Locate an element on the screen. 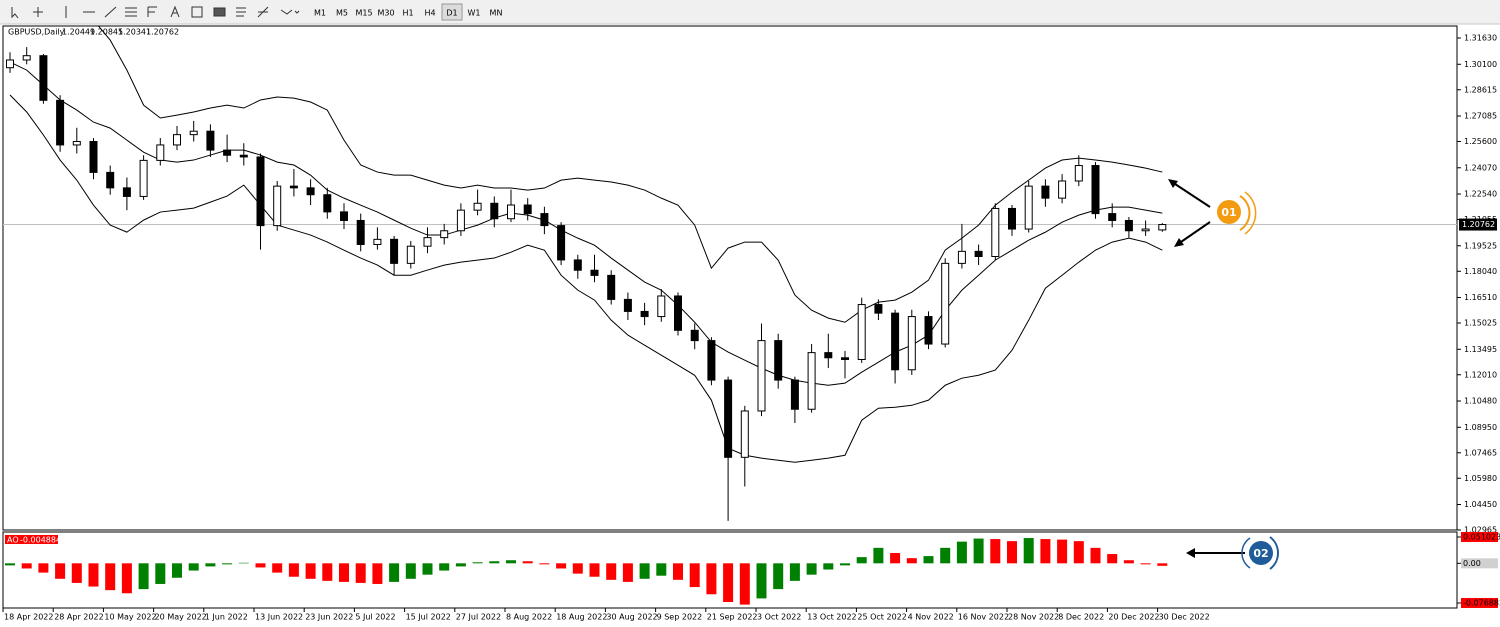 The image size is (1500, 627). y-tick-label: 1.30100 is located at coordinates (1480, 64).